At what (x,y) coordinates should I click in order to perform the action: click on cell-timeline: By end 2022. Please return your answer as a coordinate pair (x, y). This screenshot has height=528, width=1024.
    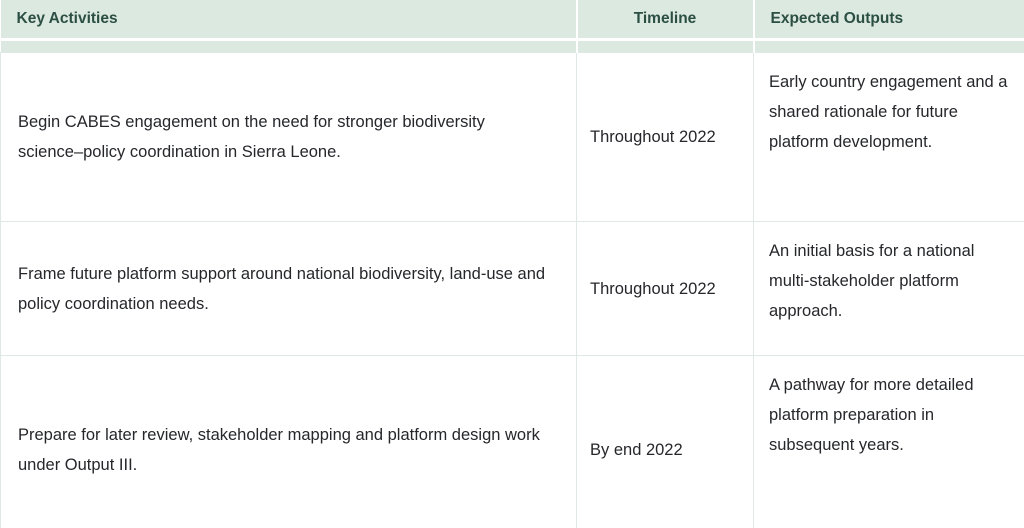
    Looking at the image, I should click on (665, 441).